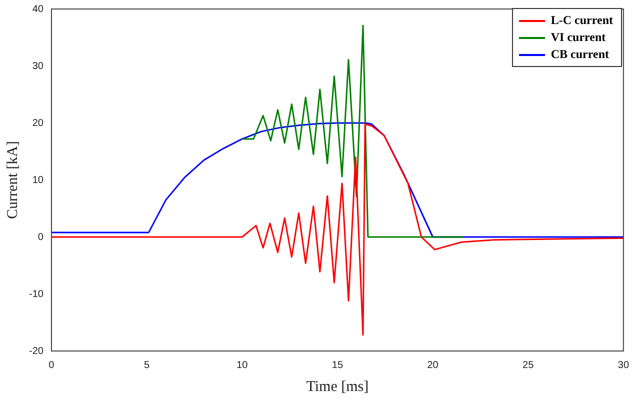 This screenshot has width=632, height=400. What do you see at coordinates (337, 386) in the screenshot?
I see `x-axis-title: Time [ms]` at bounding box center [337, 386].